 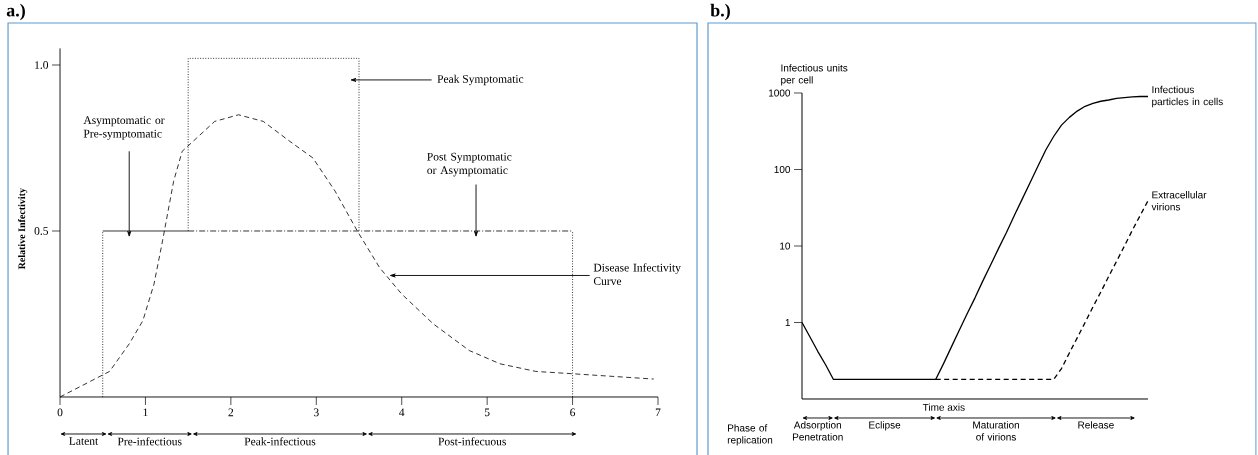 I want to click on text: Post-infecuous, so click(x=472, y=441).